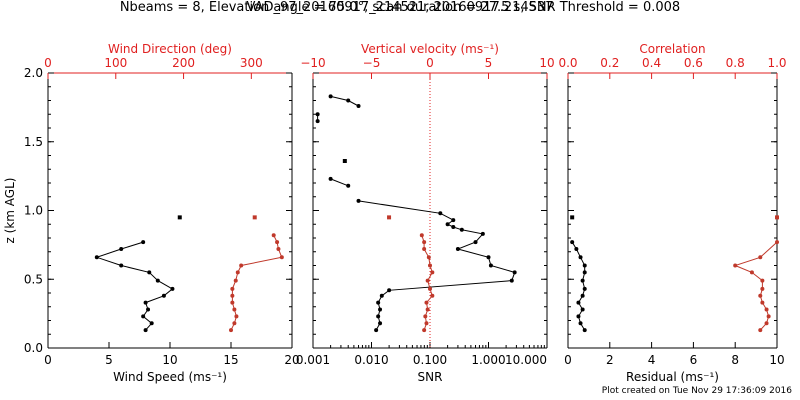  Describe the element at coordinates (672, 377) in the screenshot. I see `residual-xlabel-bottom: Residual (ms⁻¹)` at that location.